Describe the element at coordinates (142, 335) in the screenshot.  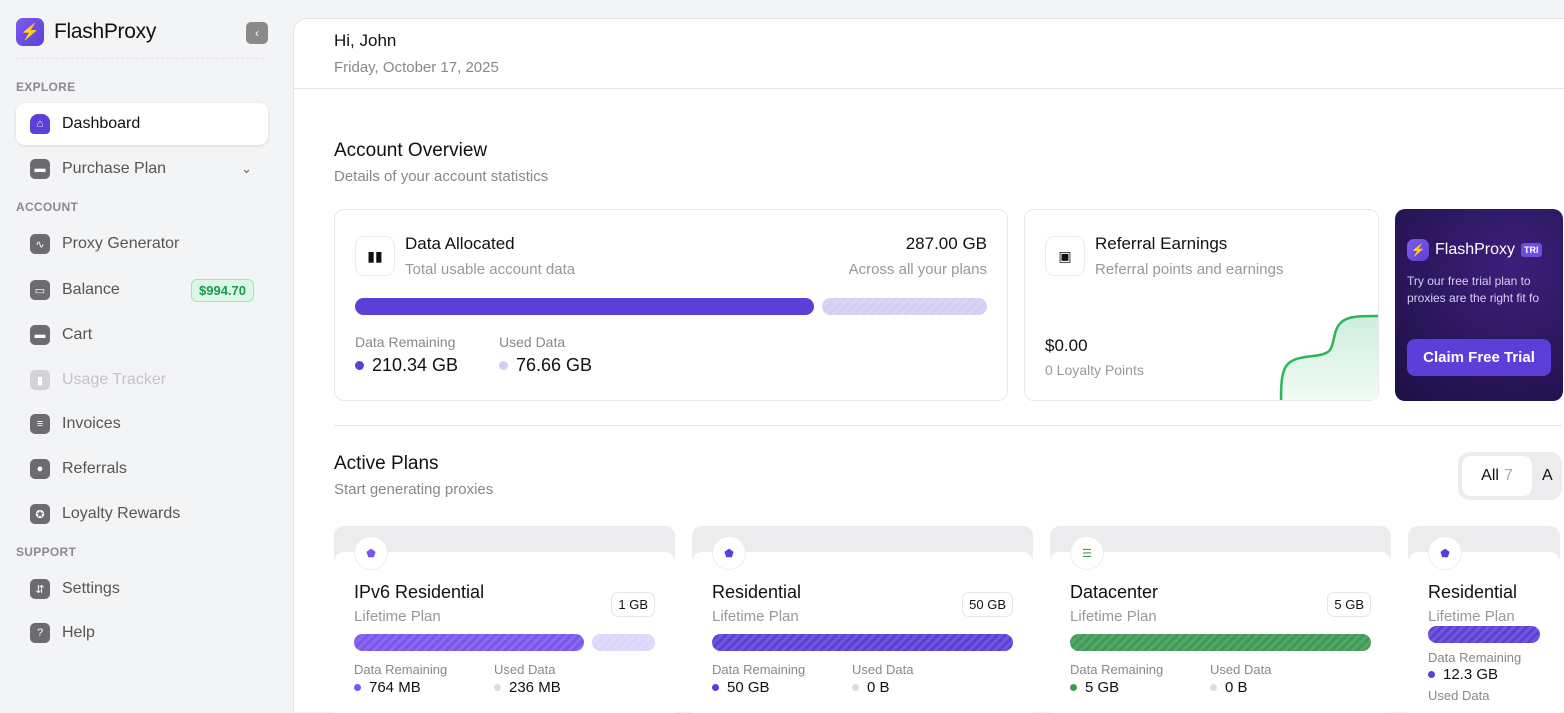
I see `sidebar-item-cart: ▬ Cart` at that location.